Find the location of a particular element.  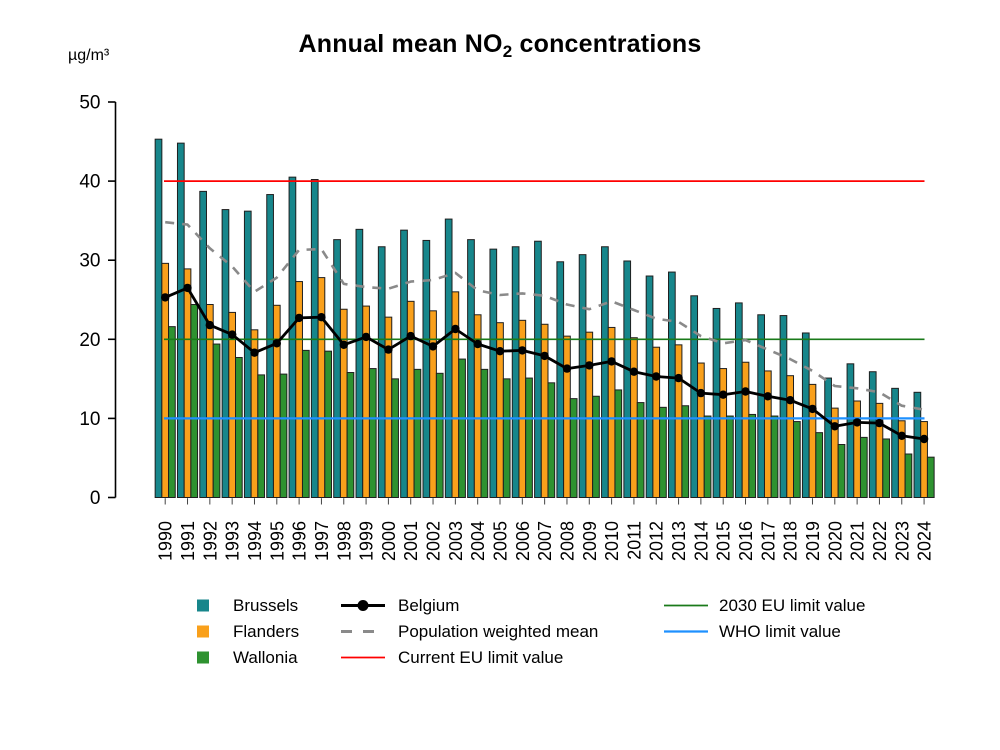

bar-wallonia-2004 is located at coordinates (484, 433).